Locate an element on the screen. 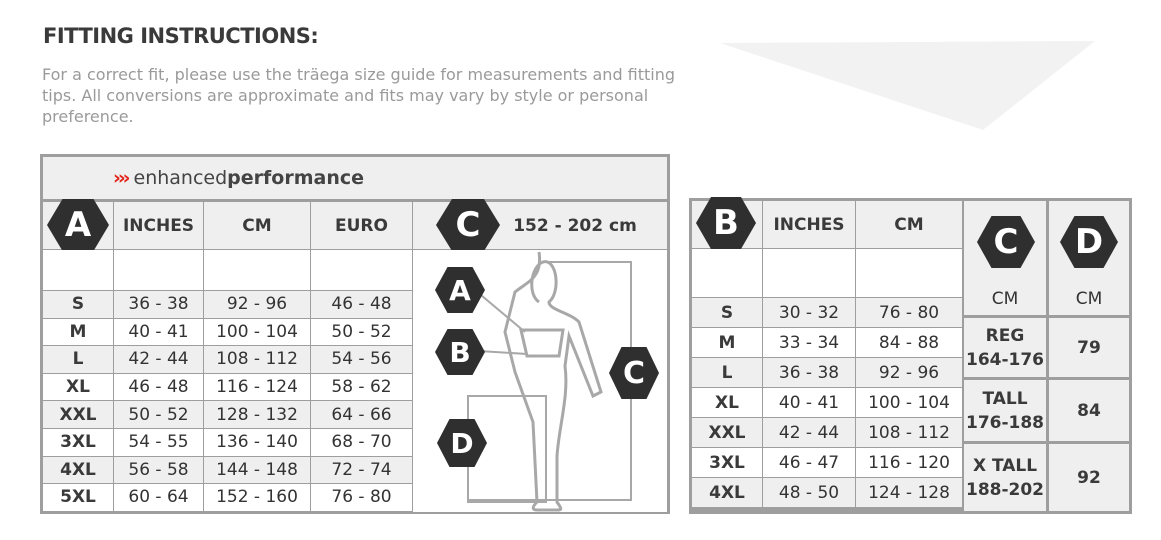 This screenshot has width=1161, height=540. banner-light: enhanced is located at coordinates (180, 178).